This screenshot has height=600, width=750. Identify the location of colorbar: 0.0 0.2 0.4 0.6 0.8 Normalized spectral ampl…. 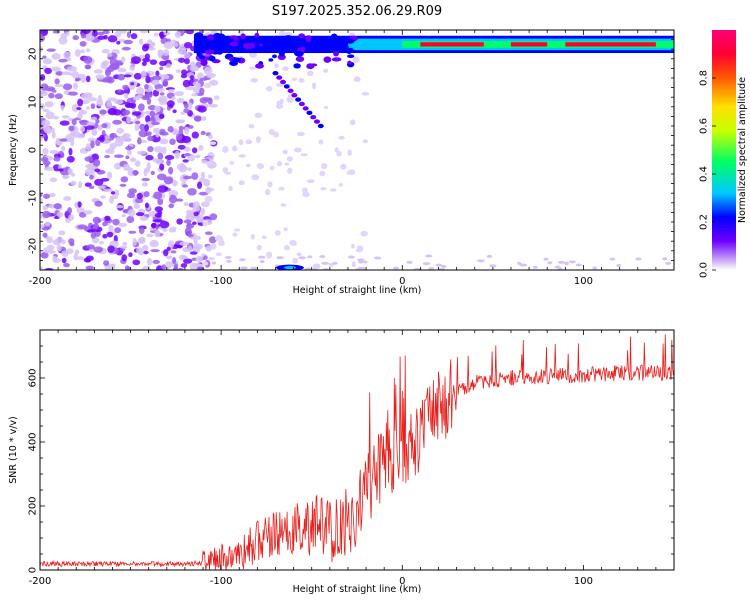
(723, 154).